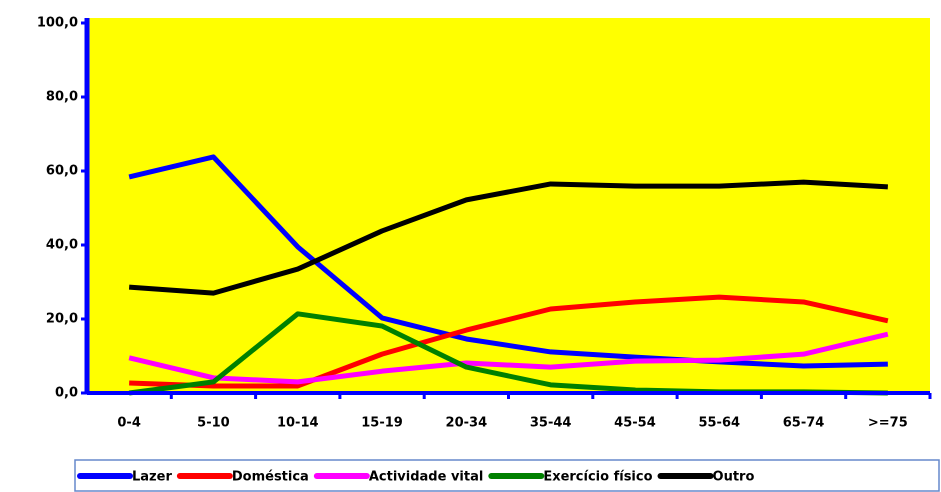  I want to click on x-tick-label: 65-74, so click(804, 423).